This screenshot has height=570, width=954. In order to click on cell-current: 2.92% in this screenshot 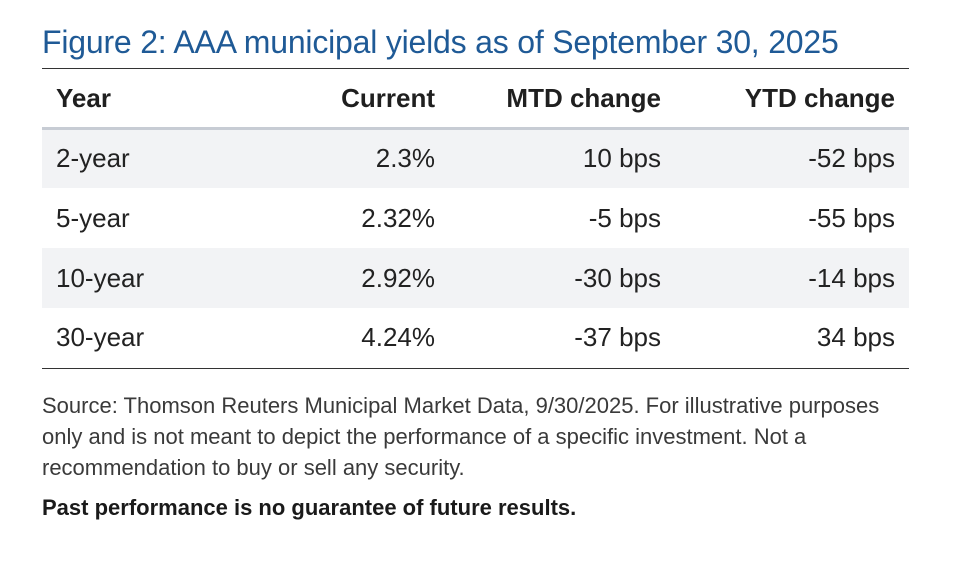, I will do `click(355, 278)`.